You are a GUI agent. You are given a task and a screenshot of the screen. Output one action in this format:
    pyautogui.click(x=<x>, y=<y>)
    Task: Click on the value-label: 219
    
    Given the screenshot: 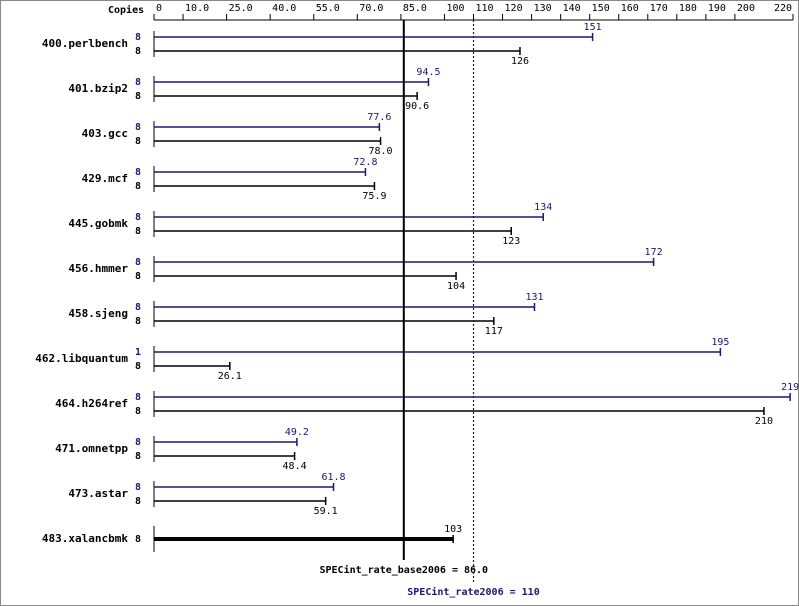 What is the action you would take?
    pyautogui.click(x=790, y=387)
    